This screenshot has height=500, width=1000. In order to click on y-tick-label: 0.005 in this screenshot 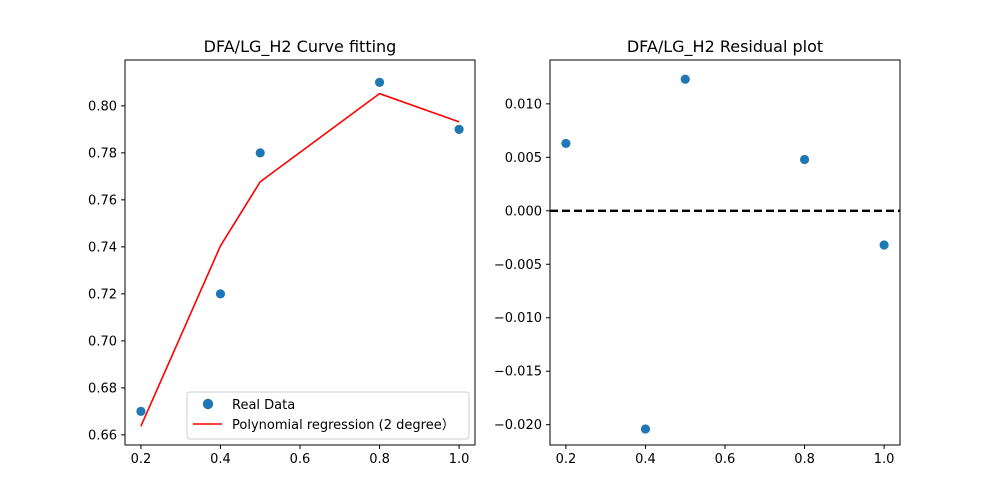, I will do `click(523, 158)`.